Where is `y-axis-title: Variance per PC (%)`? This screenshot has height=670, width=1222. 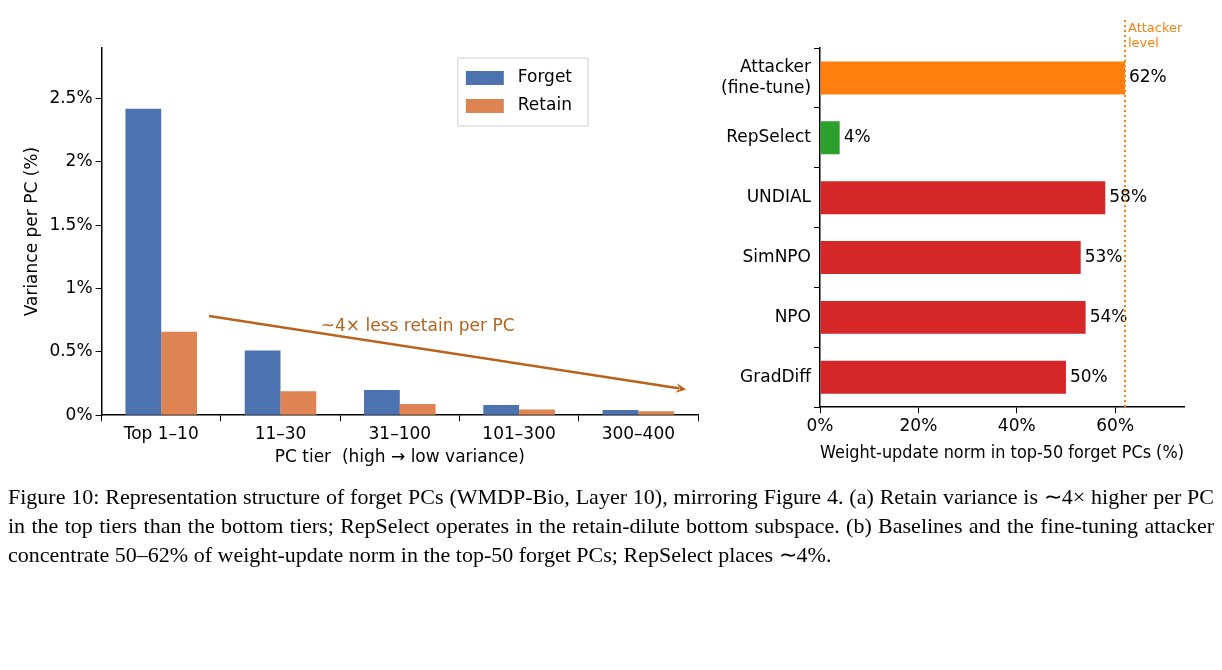
y-axis-title: Variance per PC (%) is located at coordinates (30, 231).